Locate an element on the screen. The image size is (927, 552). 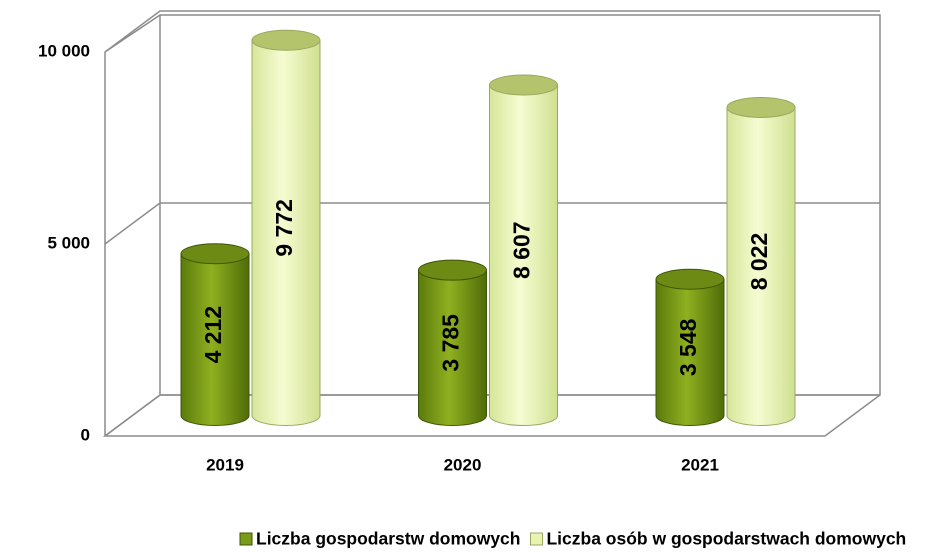
value-label: 3 785 is located at coordinates (451, 343).